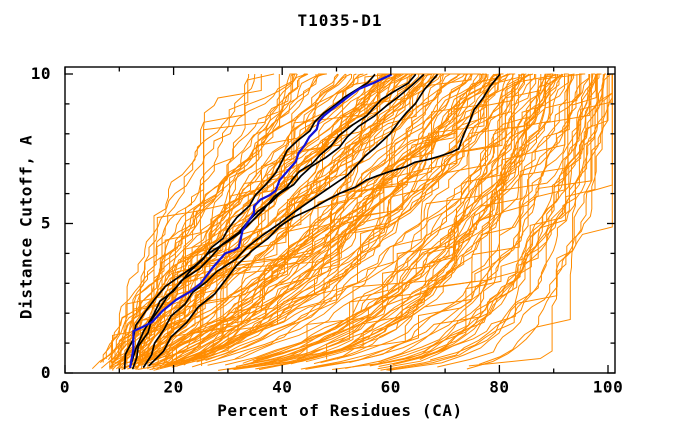  What do you see at coordinates (282, 387) in the screenshot?
I see `x-tick-label: 40` at bounding box center [282, 387].